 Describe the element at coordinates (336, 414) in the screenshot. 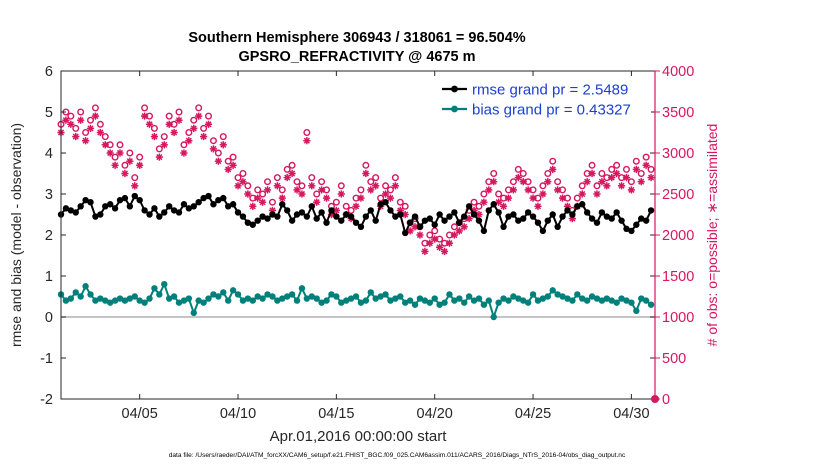

I see `x-tick-label: 04/15` at that location.